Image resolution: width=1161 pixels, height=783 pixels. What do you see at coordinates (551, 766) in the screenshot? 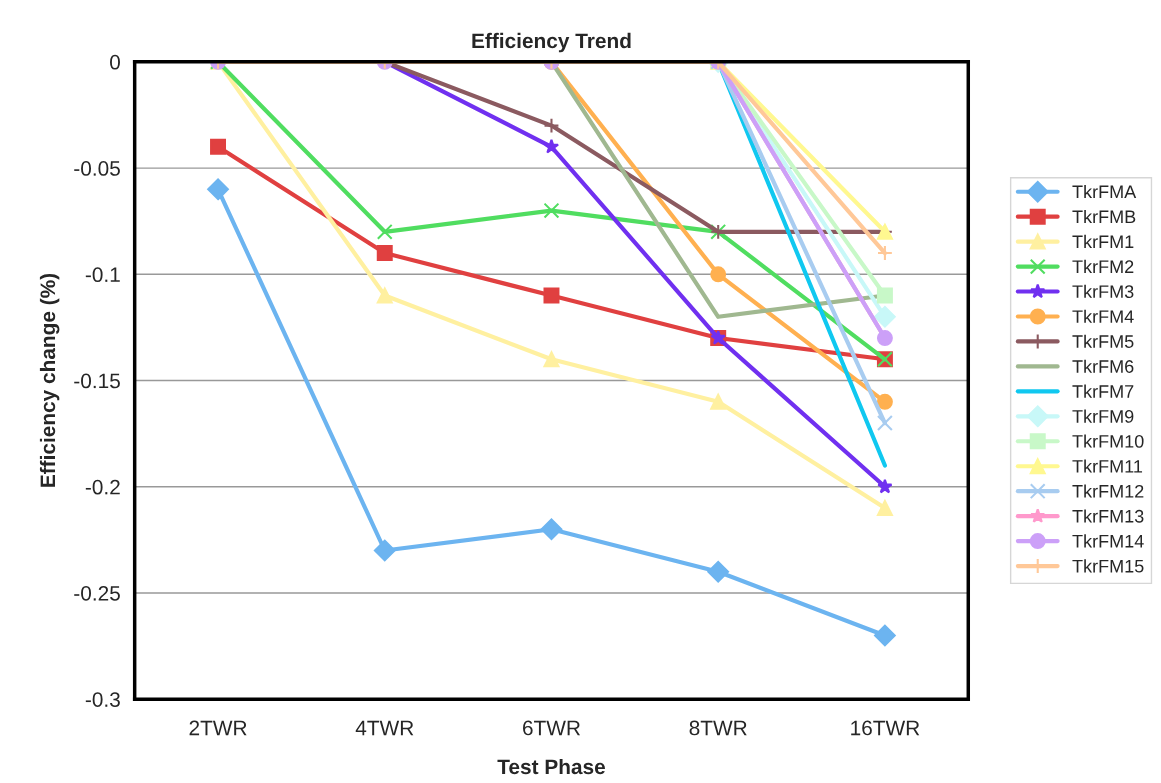
I see `x-axis-title: Test Phase` at bounding box center [551, 766].